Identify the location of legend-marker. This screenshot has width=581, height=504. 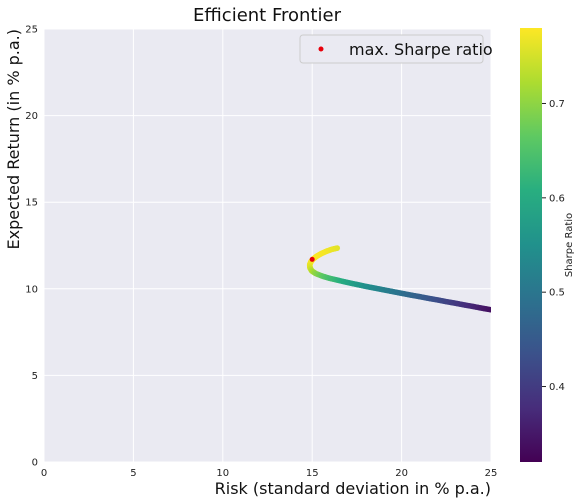
(321, 49).